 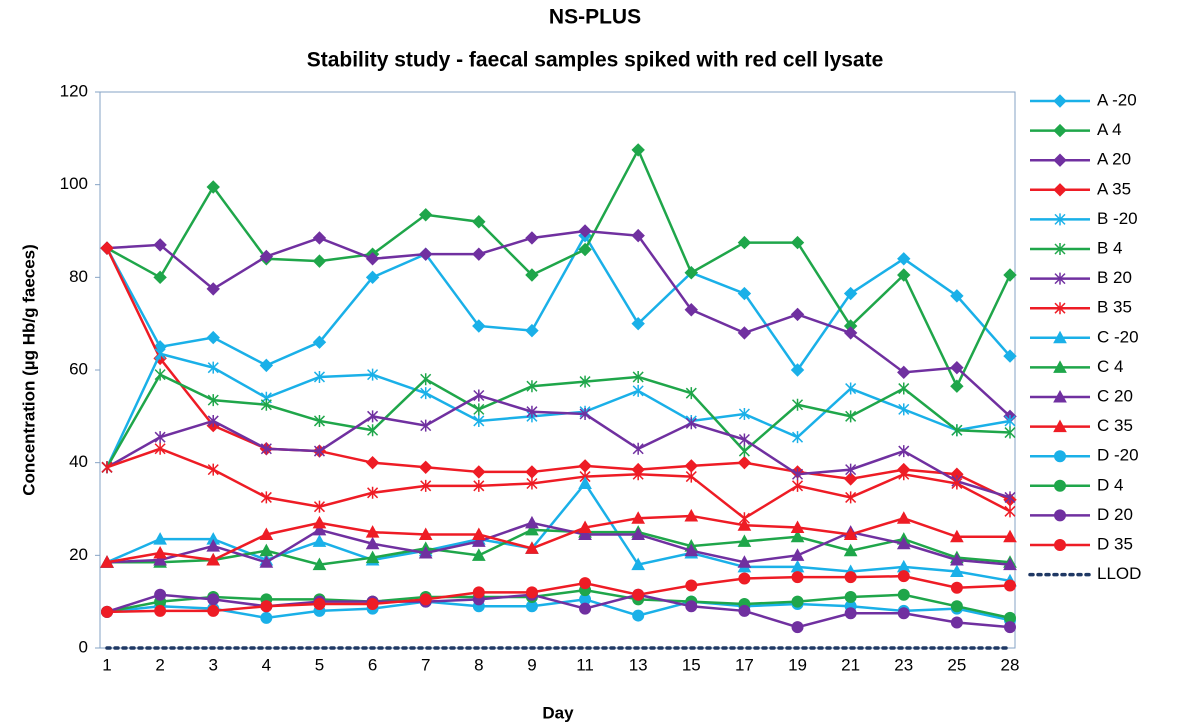 What do you see at coordinates (585, 664) in the screenshot?
I see `x-tick-label: 11` at bounding box center [585, 664].